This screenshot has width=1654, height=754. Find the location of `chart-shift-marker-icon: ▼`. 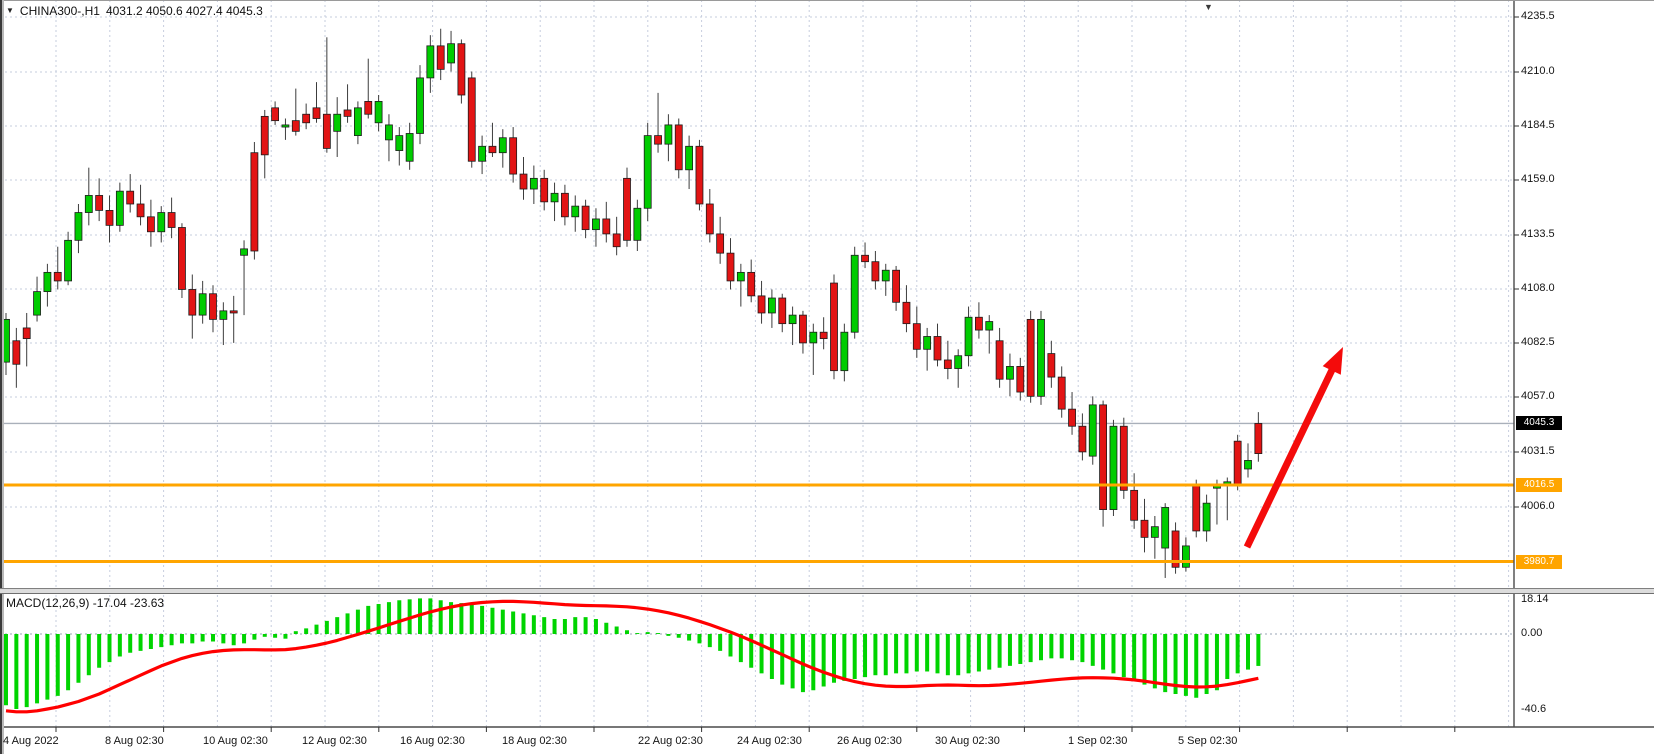

chart-shift-marker-icon: ▼ is located at coordinates (1208, 7).